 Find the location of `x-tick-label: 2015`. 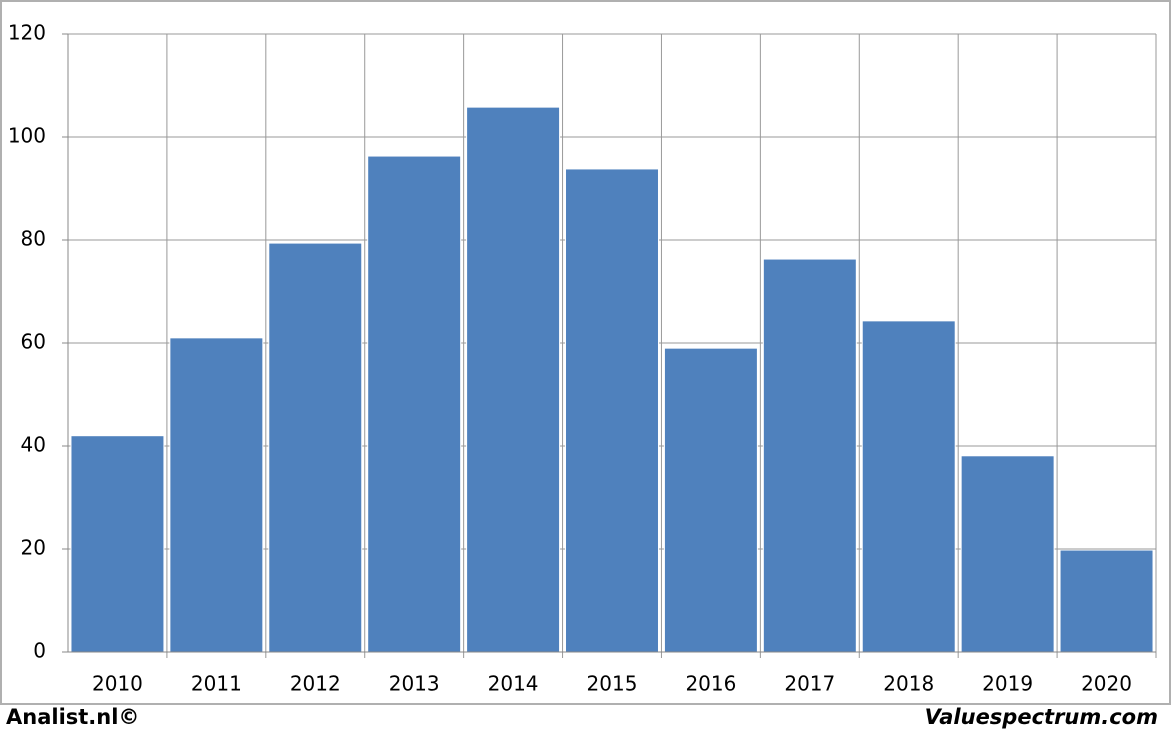

x-tick-label: 2015 is located at coordinates (612, 684).